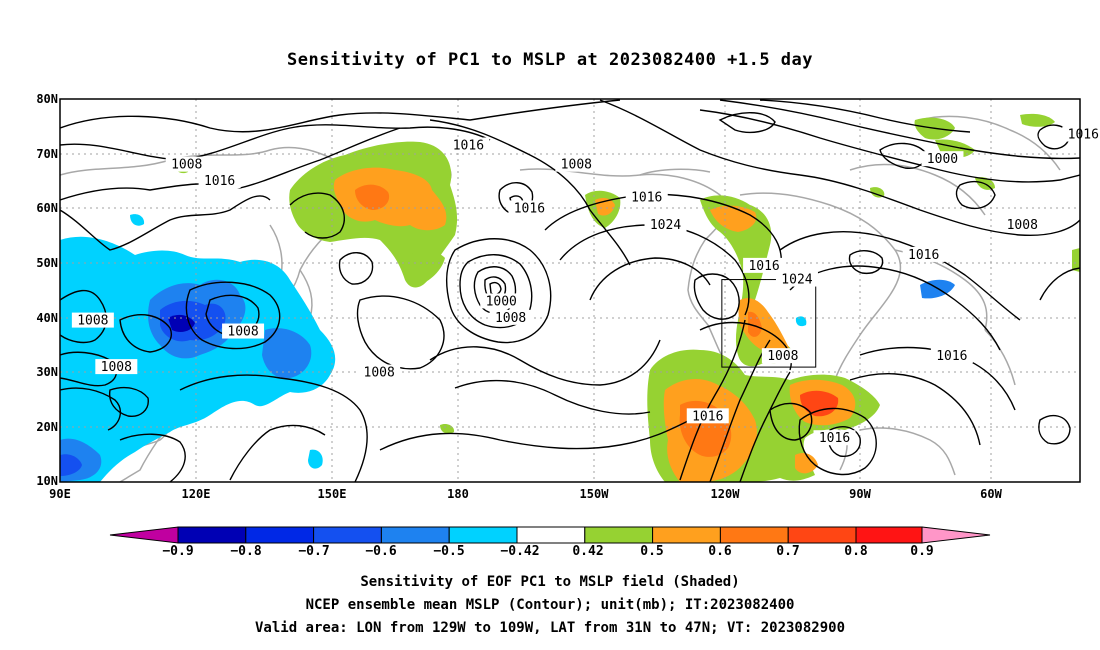 This screenshot has height=650, width=1100. Describe the element at coordinates (144, 535) in the screenshot. I see `colorbar-below-min` at that location.